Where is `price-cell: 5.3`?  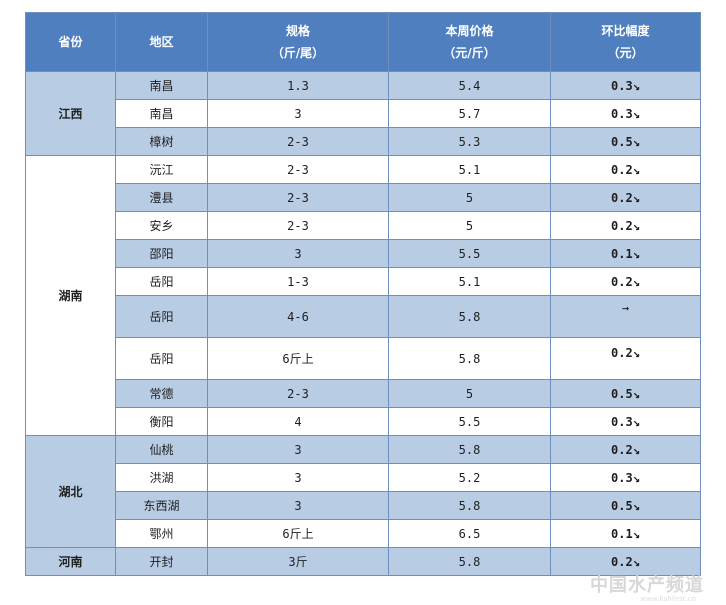
price-cell: 5.3 is located at coordinates (469, 141).